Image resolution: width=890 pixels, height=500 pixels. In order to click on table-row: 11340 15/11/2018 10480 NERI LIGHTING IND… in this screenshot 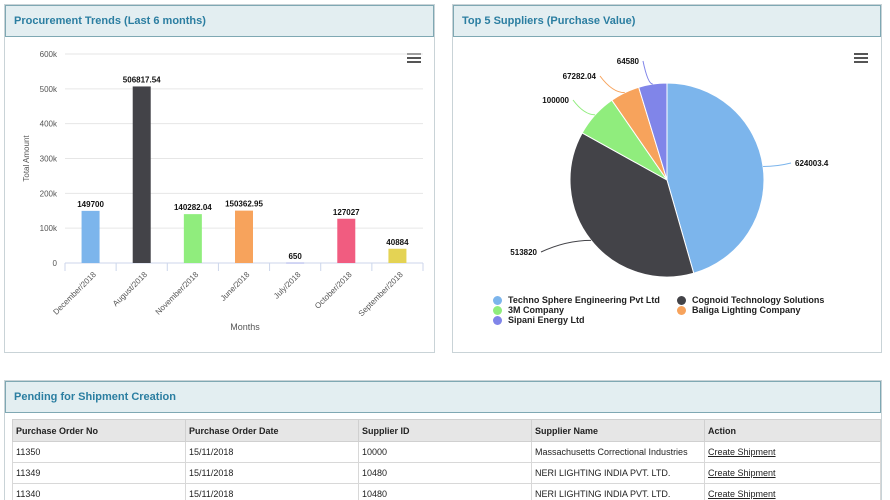, I will do `click(446, 491)`.